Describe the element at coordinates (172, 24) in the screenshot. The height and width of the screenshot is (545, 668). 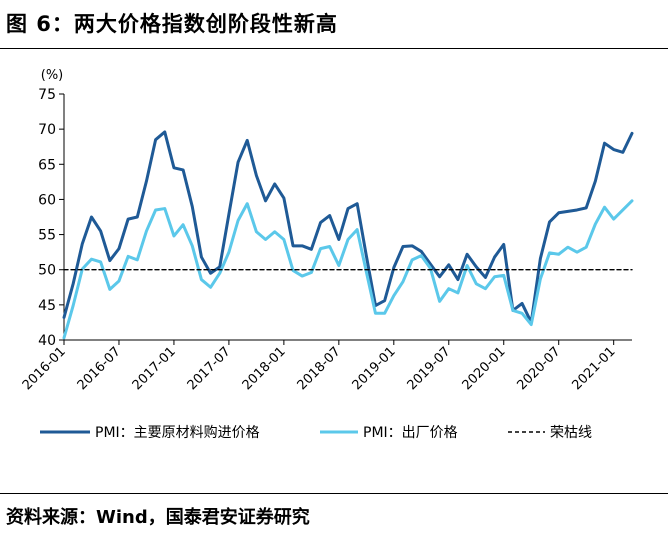
I see `figure-title: 图 6：两大价格指数创阶段性新高` at that location.